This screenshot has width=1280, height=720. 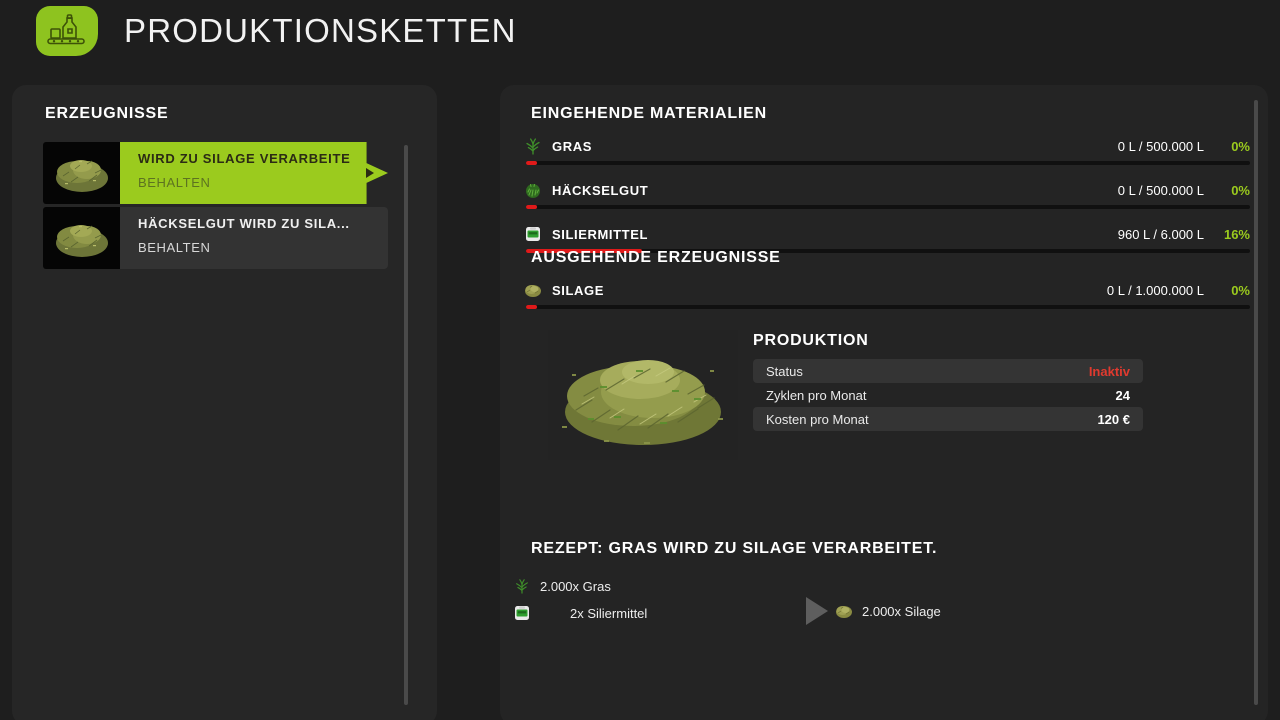 What do you see at coordinates (643, 395) in the screenshot?
I see `silage-pile-image` at bounding box center [643, 395].